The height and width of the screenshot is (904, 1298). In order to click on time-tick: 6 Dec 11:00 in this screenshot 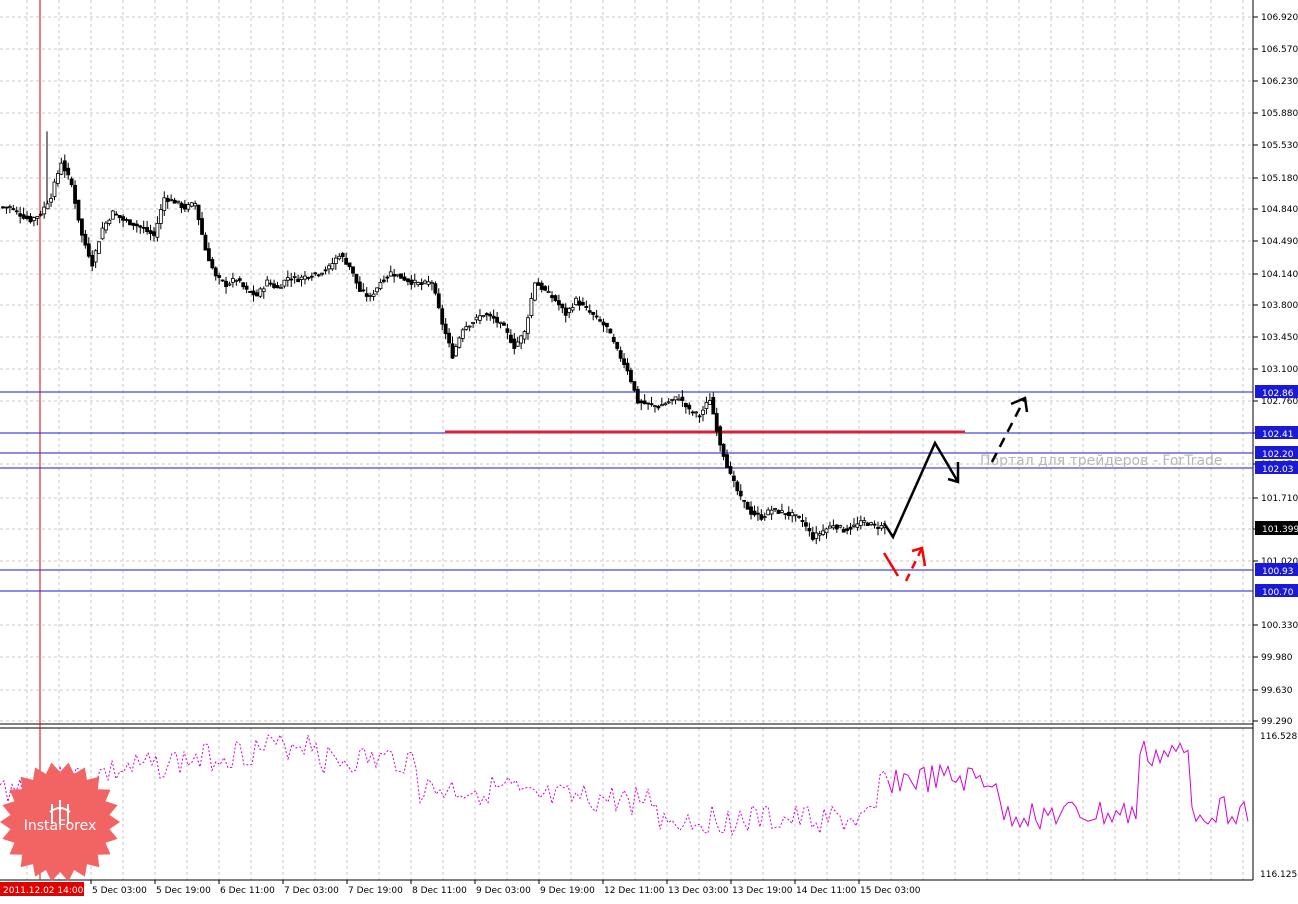, I will do `click(247, 891)`.